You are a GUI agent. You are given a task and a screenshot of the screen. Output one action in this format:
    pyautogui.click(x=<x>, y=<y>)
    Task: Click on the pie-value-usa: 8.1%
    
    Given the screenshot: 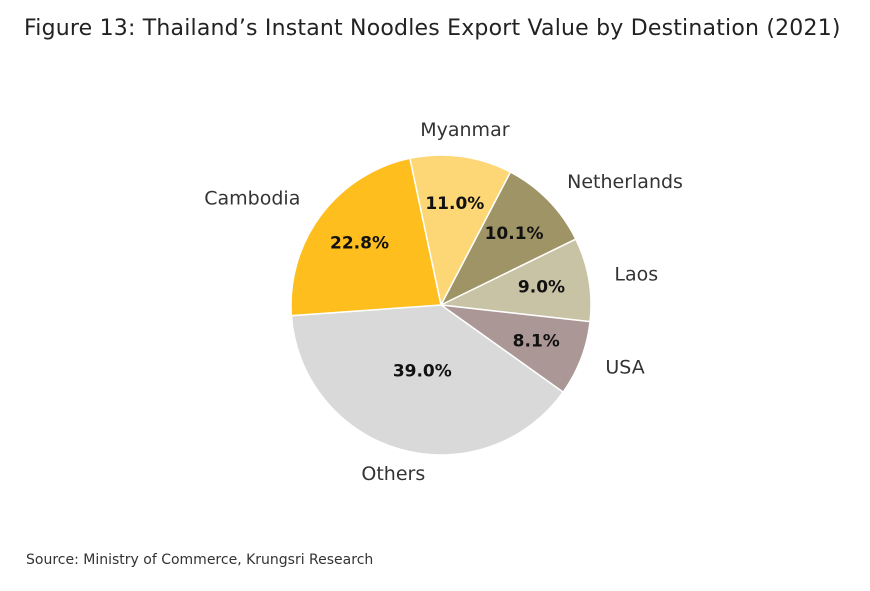 What is the action you would take?
    pyautogui.click(x=536, y=341)
    